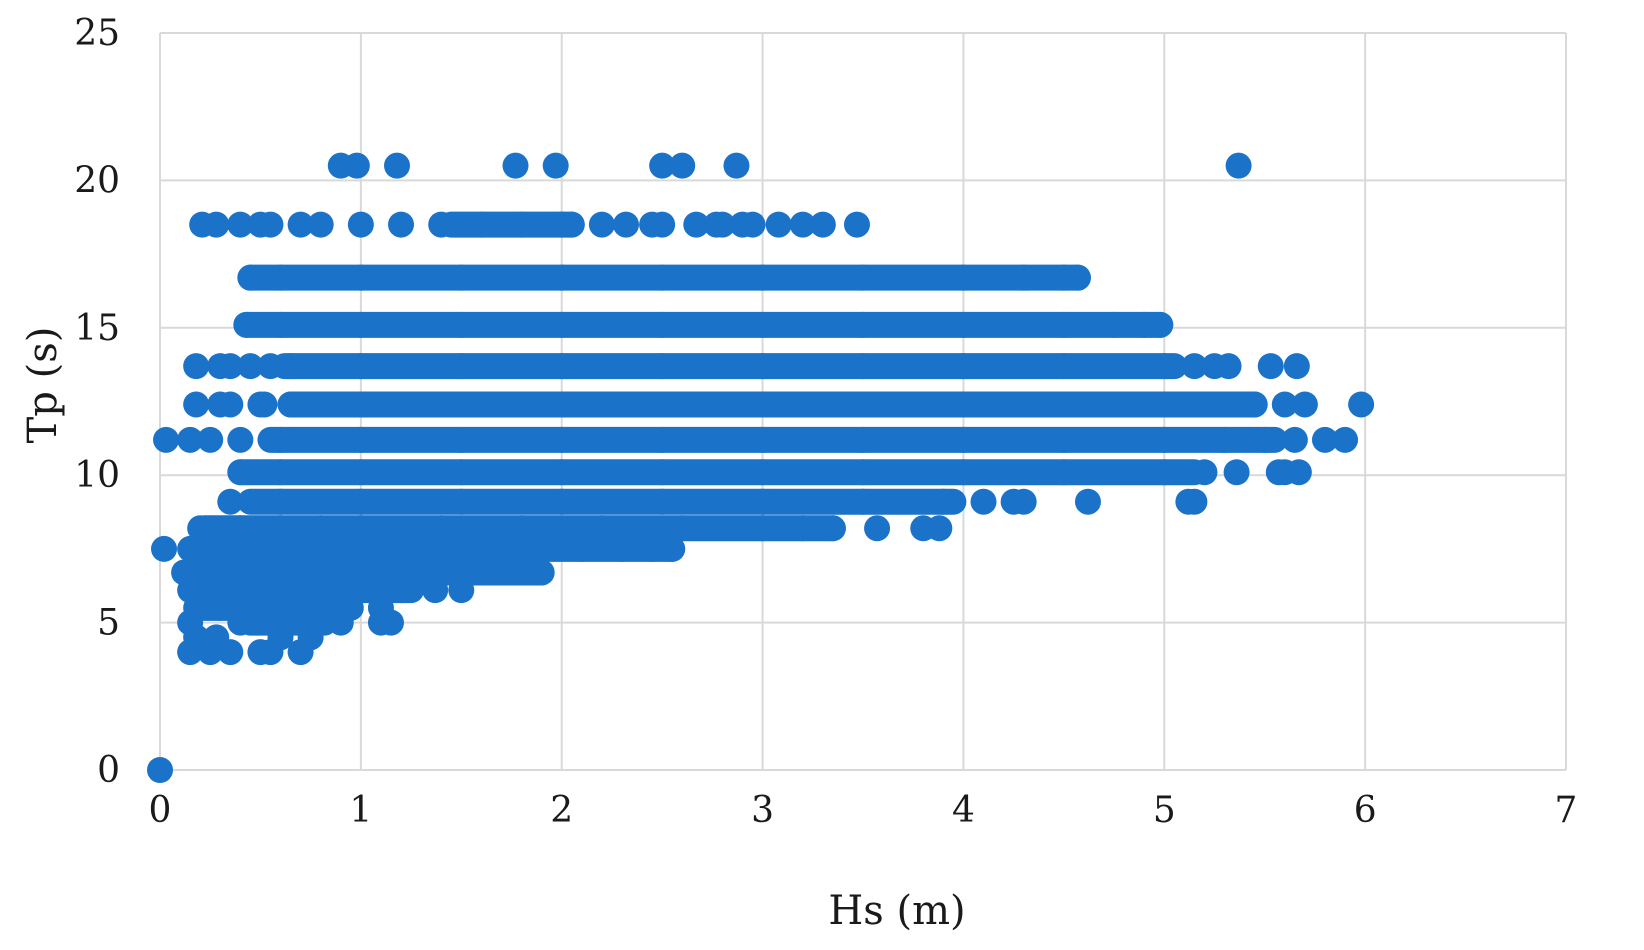 Image resolution: width=1644 pixels, height=950 pixels. What do you see at coordinates (1164, 810) in the screenshot?
I see `x-tick-label: 5` at bounding box center [1164, 810].